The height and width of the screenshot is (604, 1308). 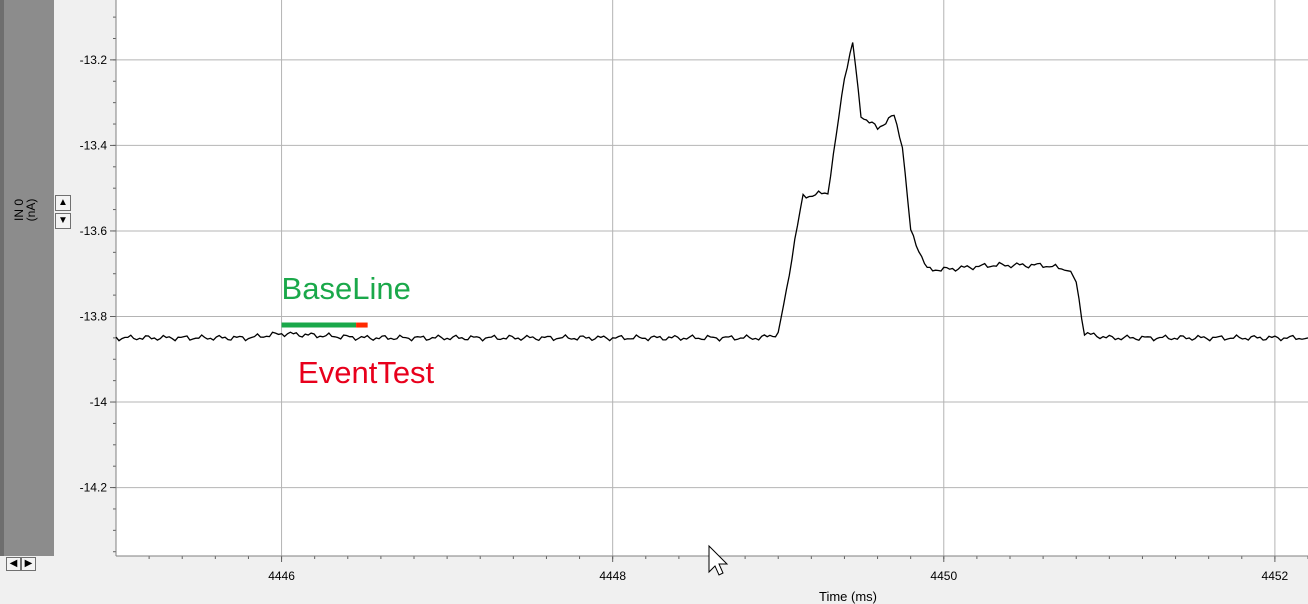 I want to click on mouse-cursor-icon, so click(x=718, y=560).